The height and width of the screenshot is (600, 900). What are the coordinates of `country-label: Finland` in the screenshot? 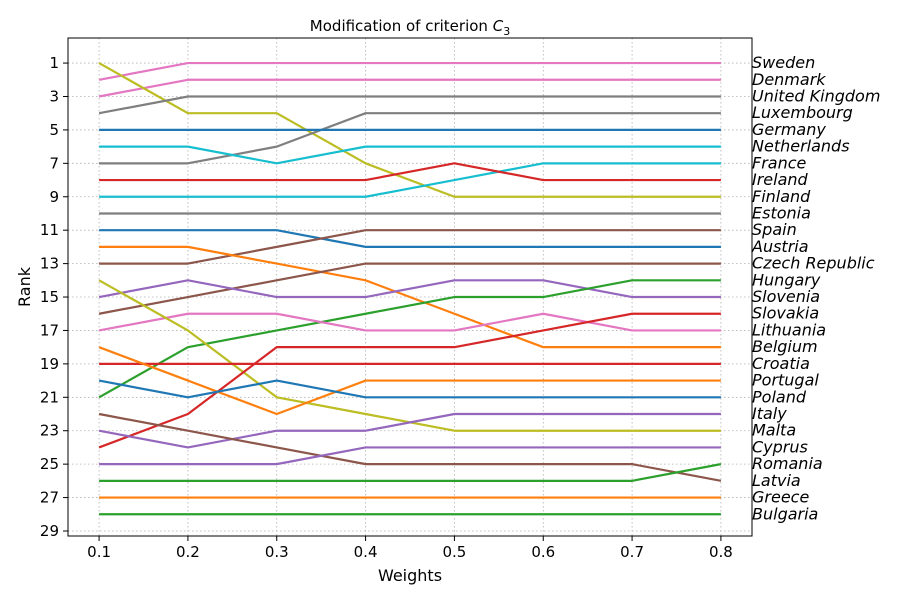 It's located at (781, 196).